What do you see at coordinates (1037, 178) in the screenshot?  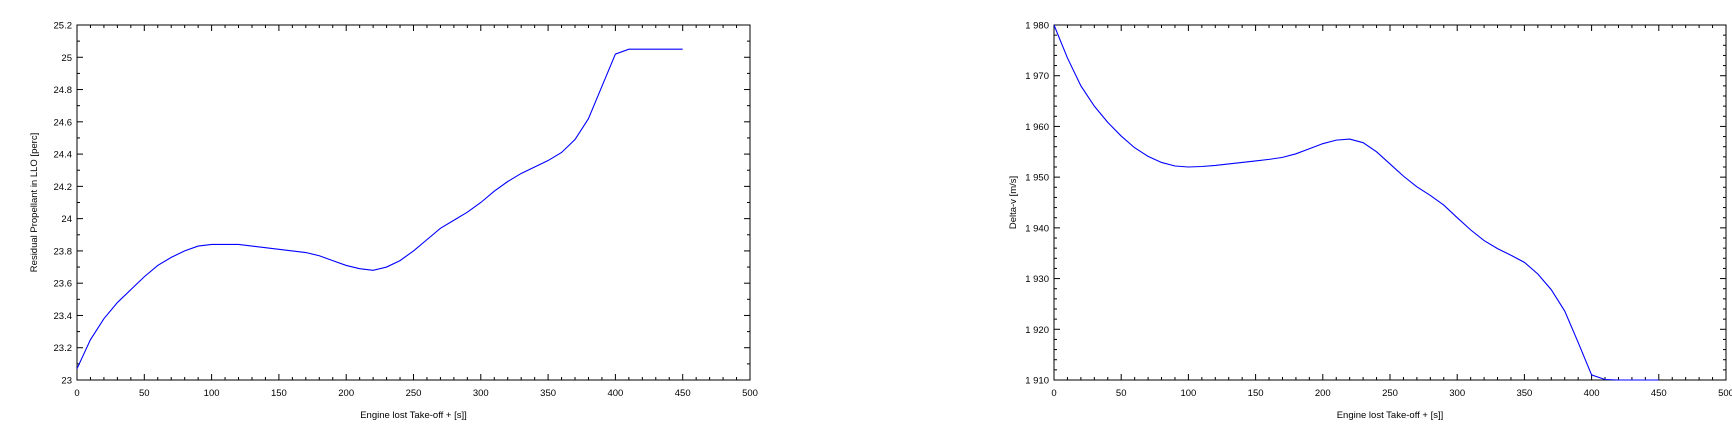 I see `y-tick-label: 1 950` at bounding box center [1037, 178].